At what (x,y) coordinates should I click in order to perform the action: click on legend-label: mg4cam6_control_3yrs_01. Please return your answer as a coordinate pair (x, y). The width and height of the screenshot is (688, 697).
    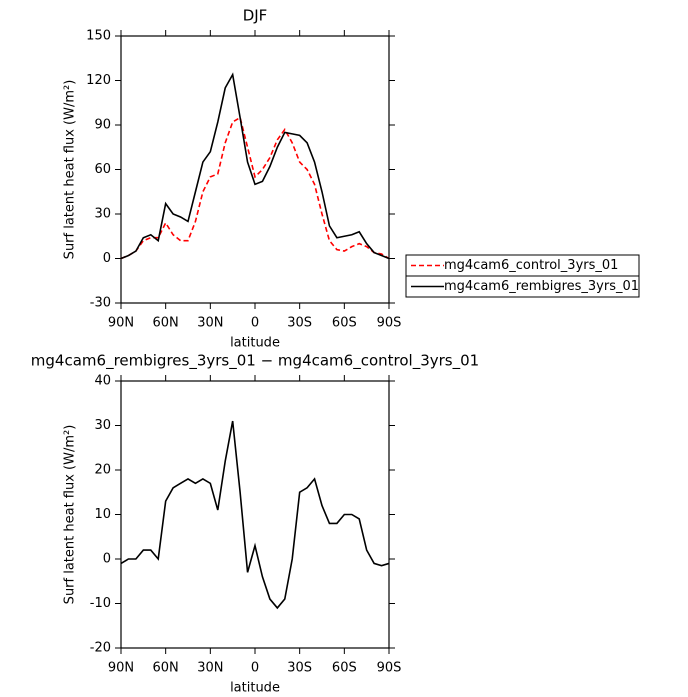
    Looking at the image, I should click on (531, 265).